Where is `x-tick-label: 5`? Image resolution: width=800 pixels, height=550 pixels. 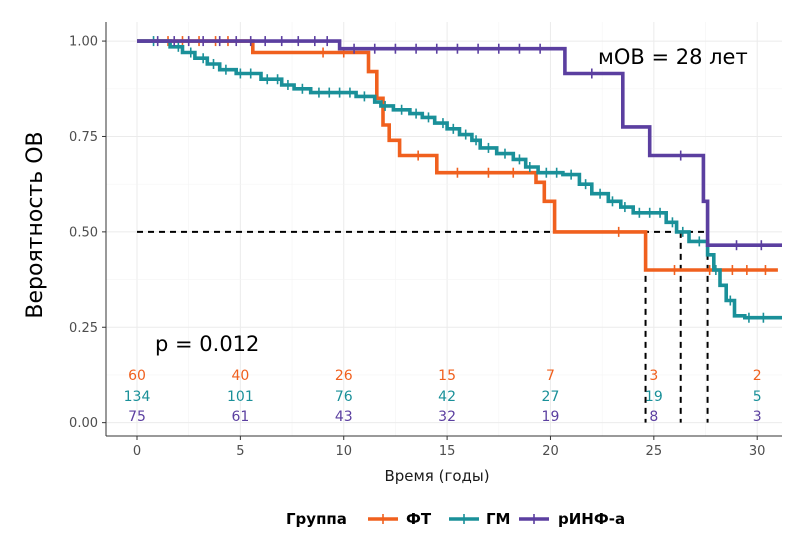 x-tick-label: 5 is located at coordinates (240, 451).